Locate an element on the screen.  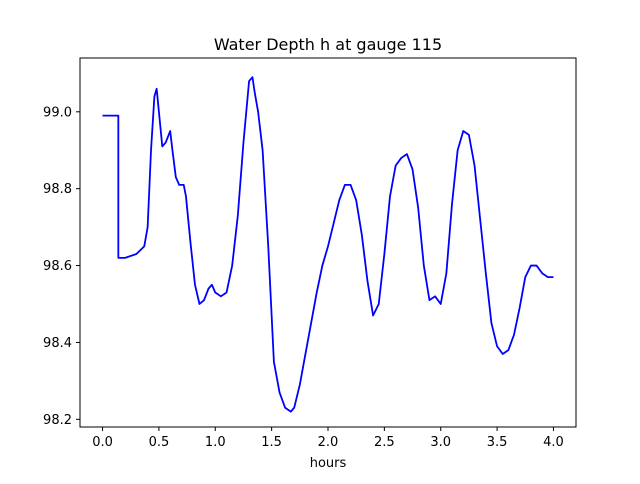
chart-title: Water Depth h at gauge 115 is located at coordinates (328, 44).